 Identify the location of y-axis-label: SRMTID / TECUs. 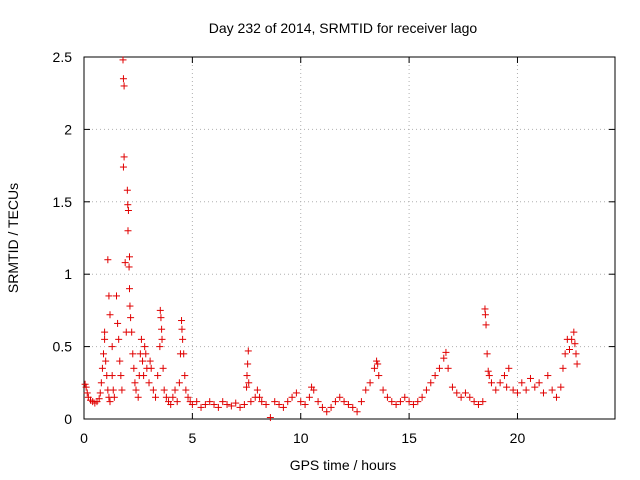
(13, 238).